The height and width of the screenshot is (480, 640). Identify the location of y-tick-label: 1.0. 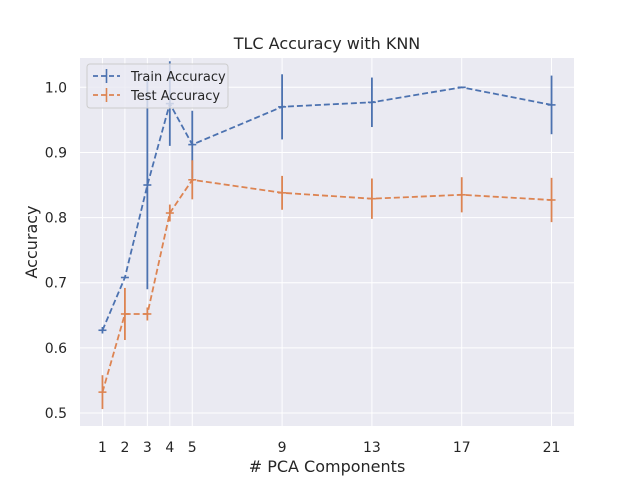
(56, 88).